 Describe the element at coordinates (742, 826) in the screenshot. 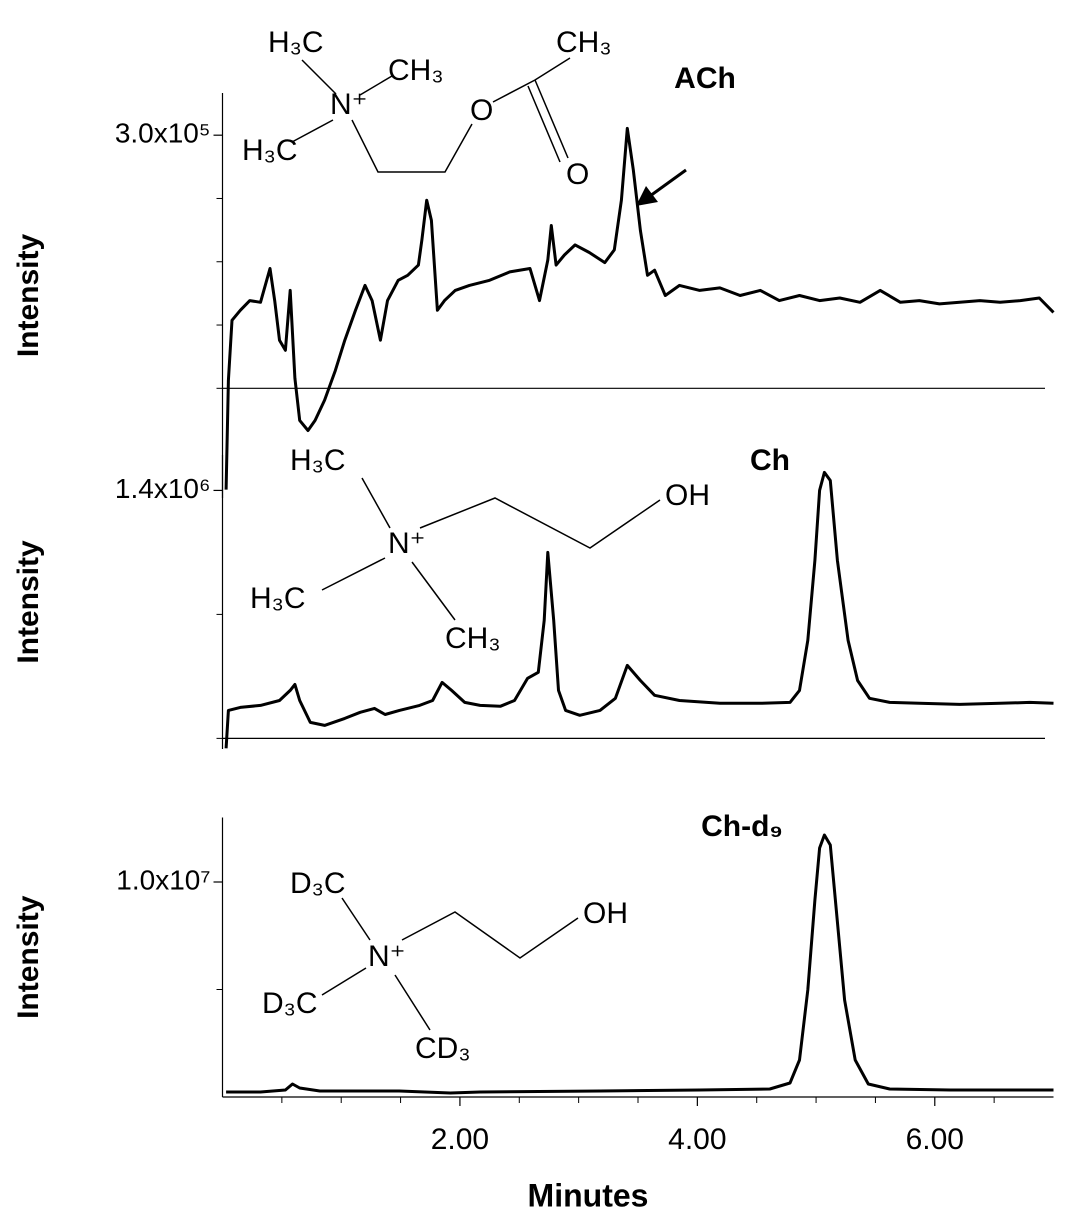

I see `compound-label: Ch-d₉` at that location.